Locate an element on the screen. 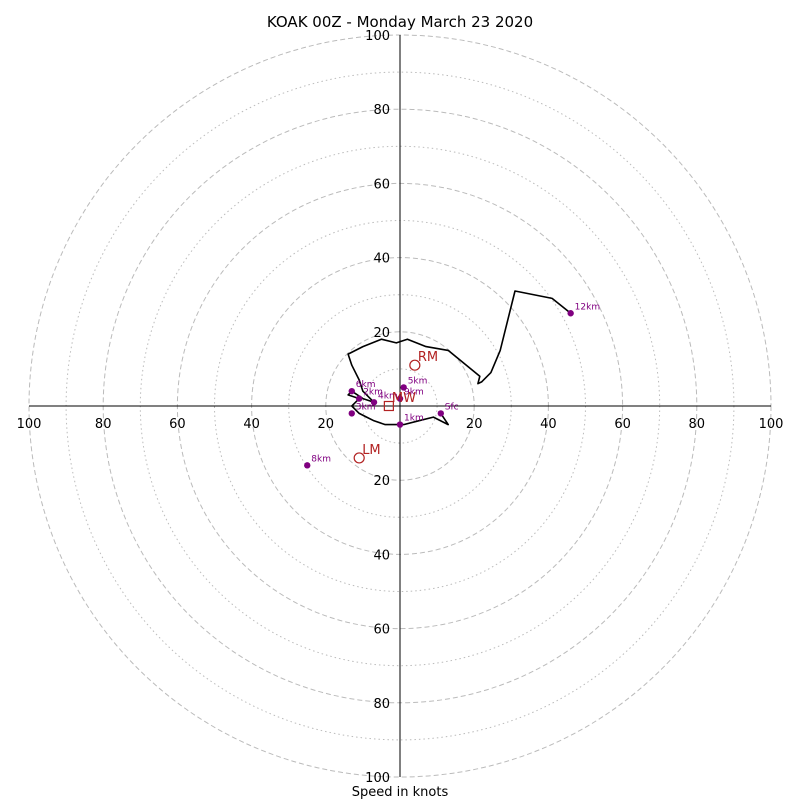 The image size is (800, 800). height-marker-label: Sfc is located at coordinates (452, 407).